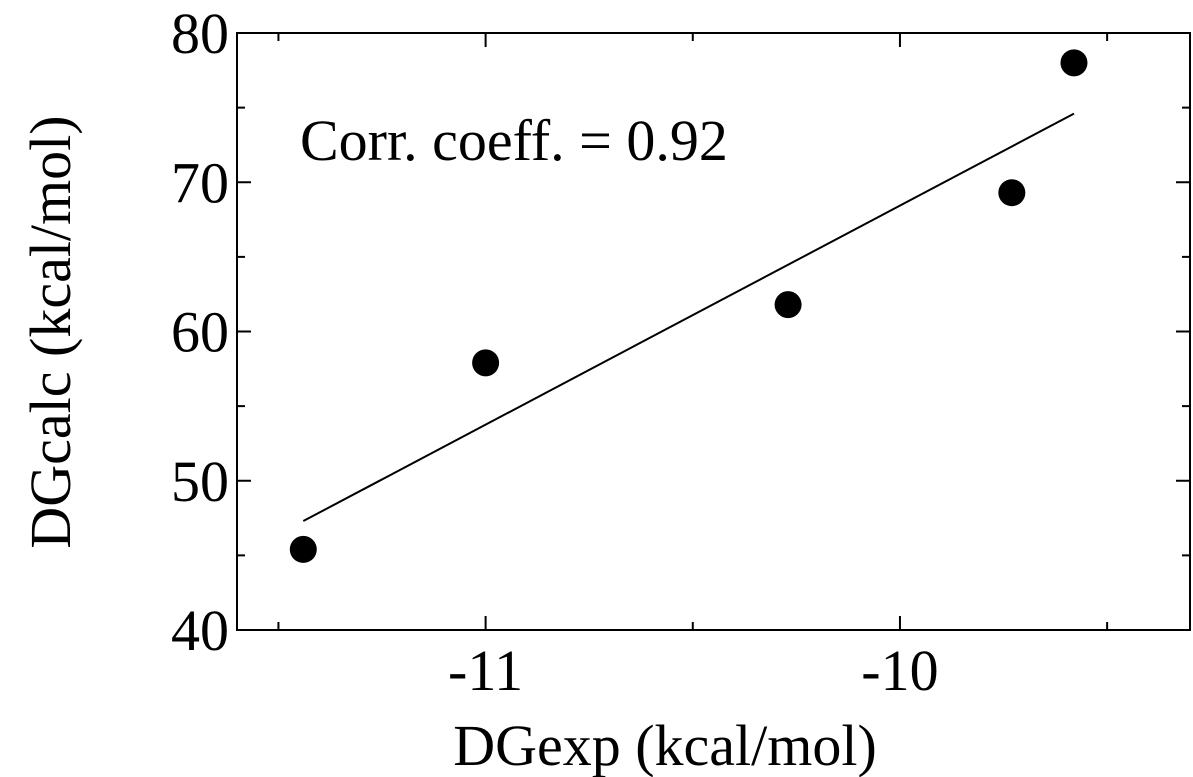 Image resolution: width=1193 pixels, height=777 pixels. What do you see at coordinates (50, 331) in the screenshot?
I see `y-axis-label: DGcalc (kcal/mol)` at bounding box center [50, 331].